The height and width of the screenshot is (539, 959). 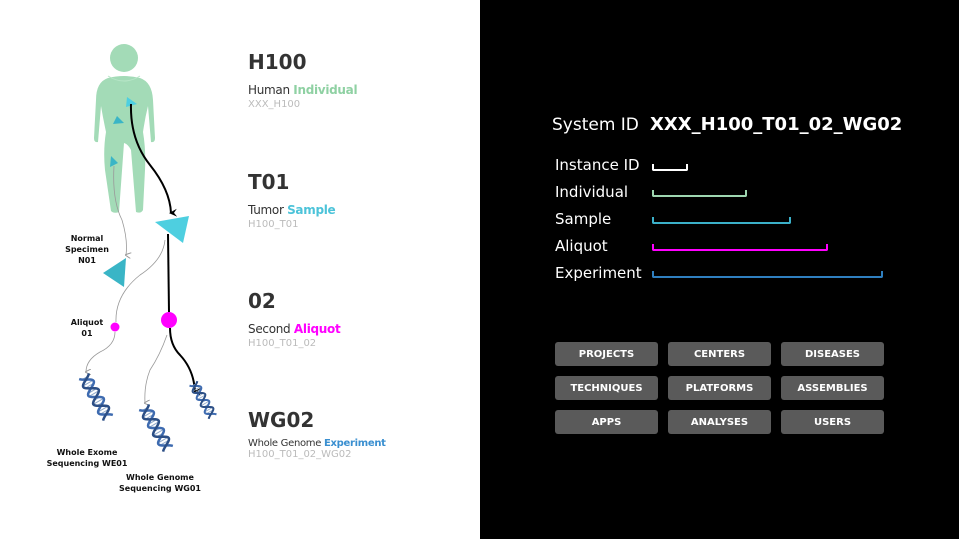 I want to click on level-individual: H100 Human Individual XXX_H100, so click(x=303, y=80).